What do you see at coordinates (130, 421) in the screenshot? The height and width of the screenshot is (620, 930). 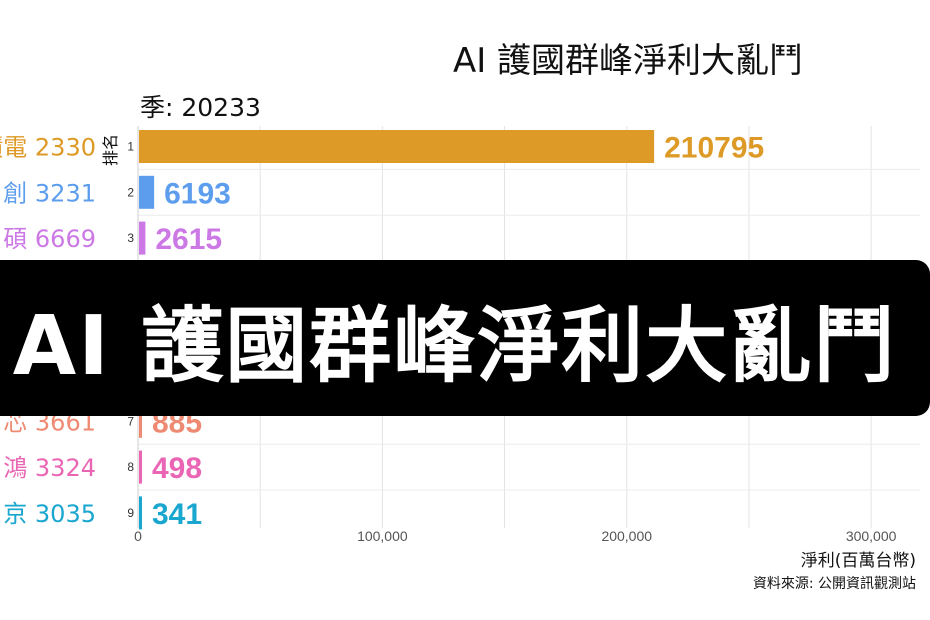 I see `rank-label: 7` at bounding box center [130, 421].